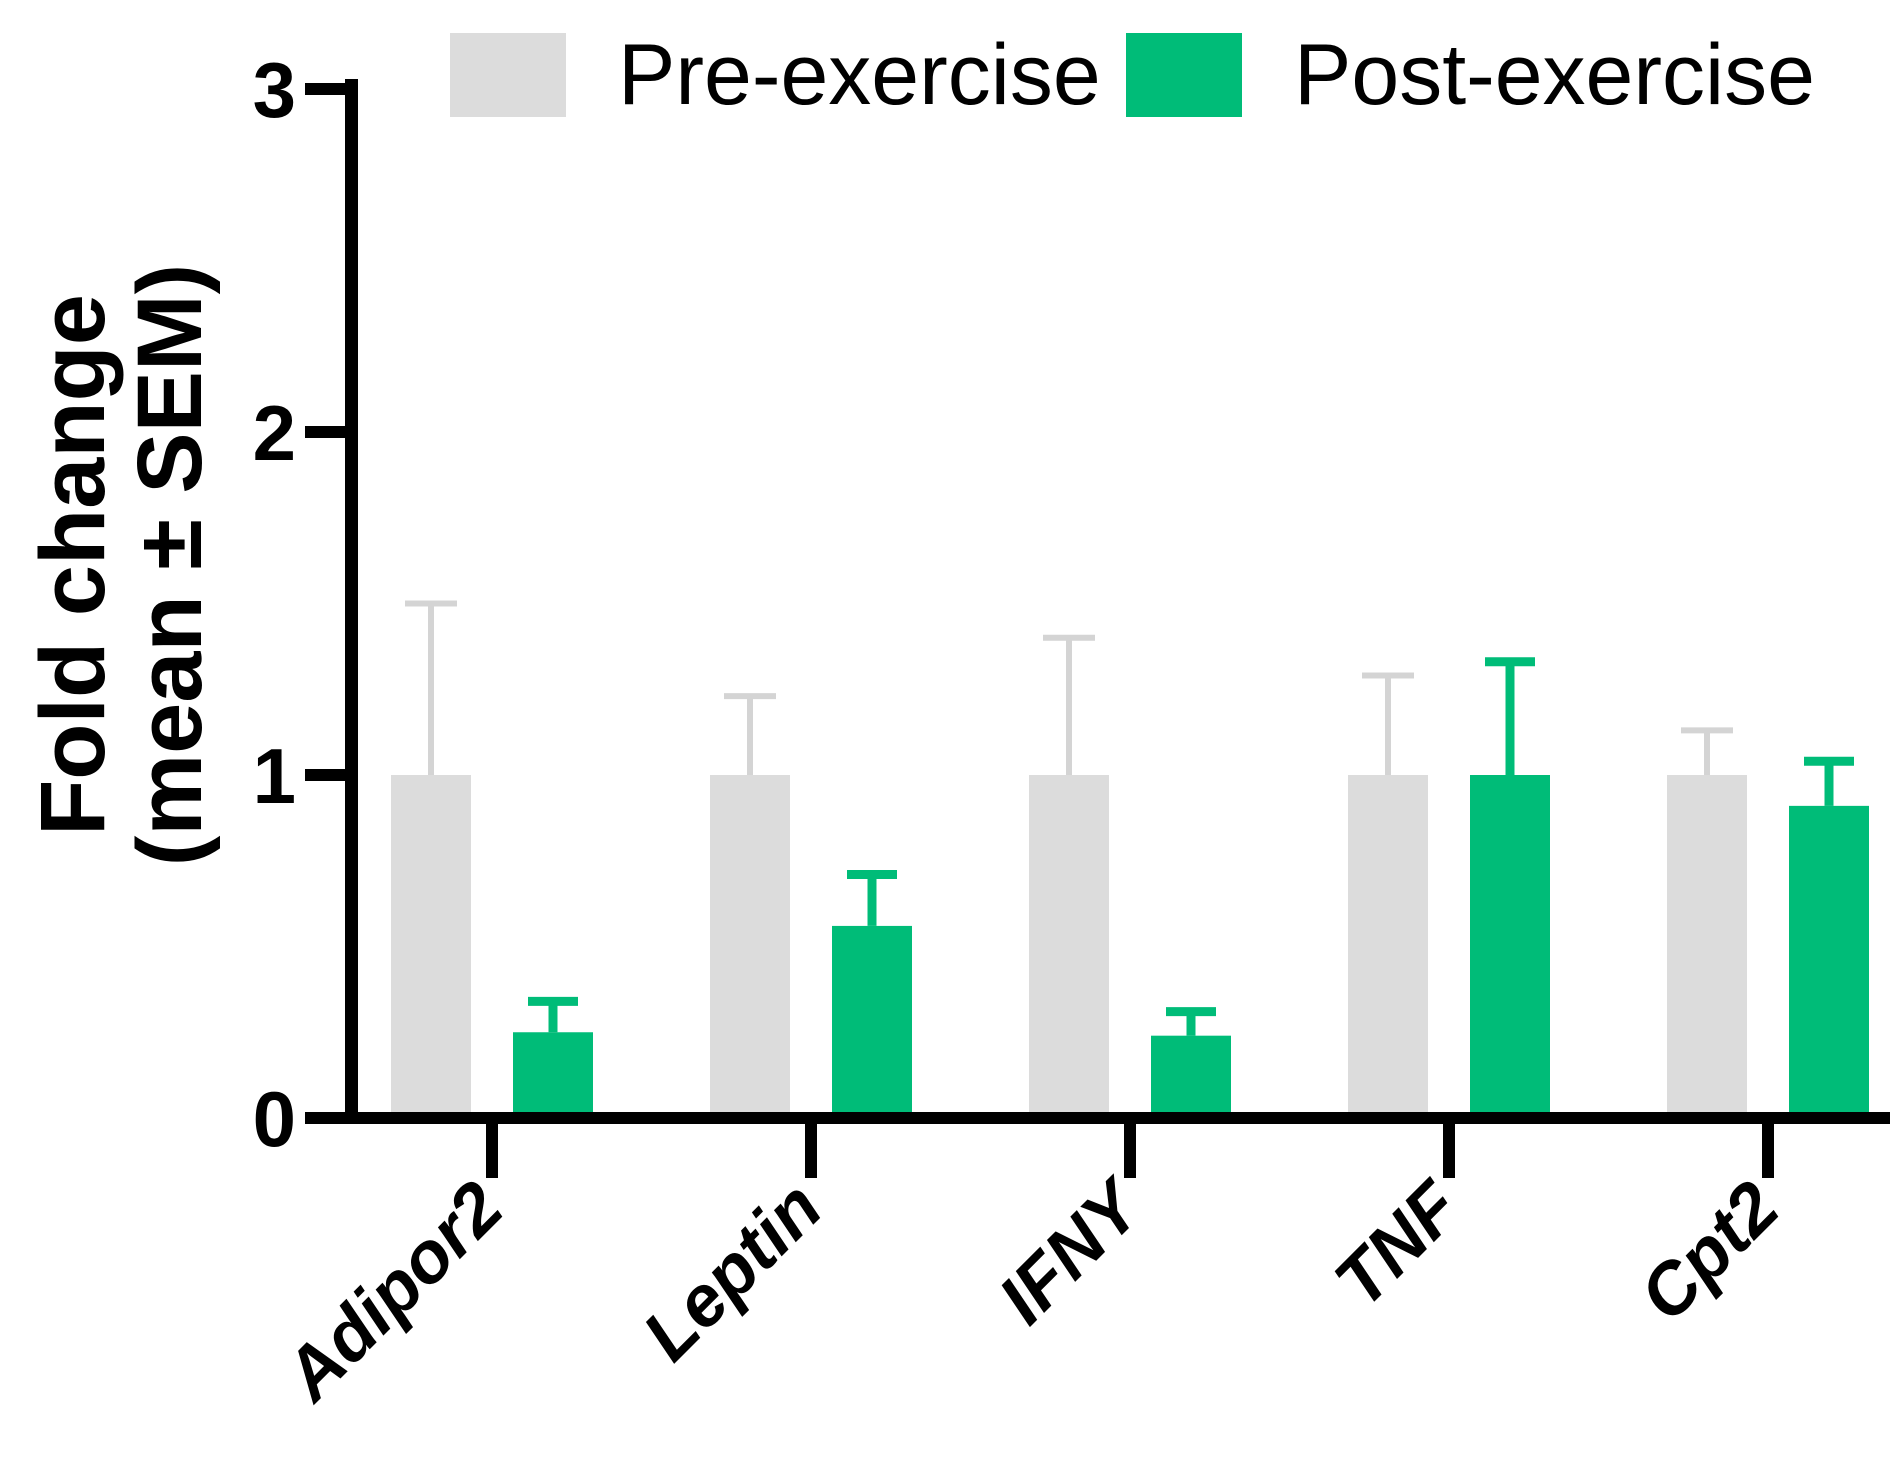 The image size is (1904, 1460). Describe the element at coordinates (1388, 946) in the screenshot. I see `bar-pre-TNF` at that location.